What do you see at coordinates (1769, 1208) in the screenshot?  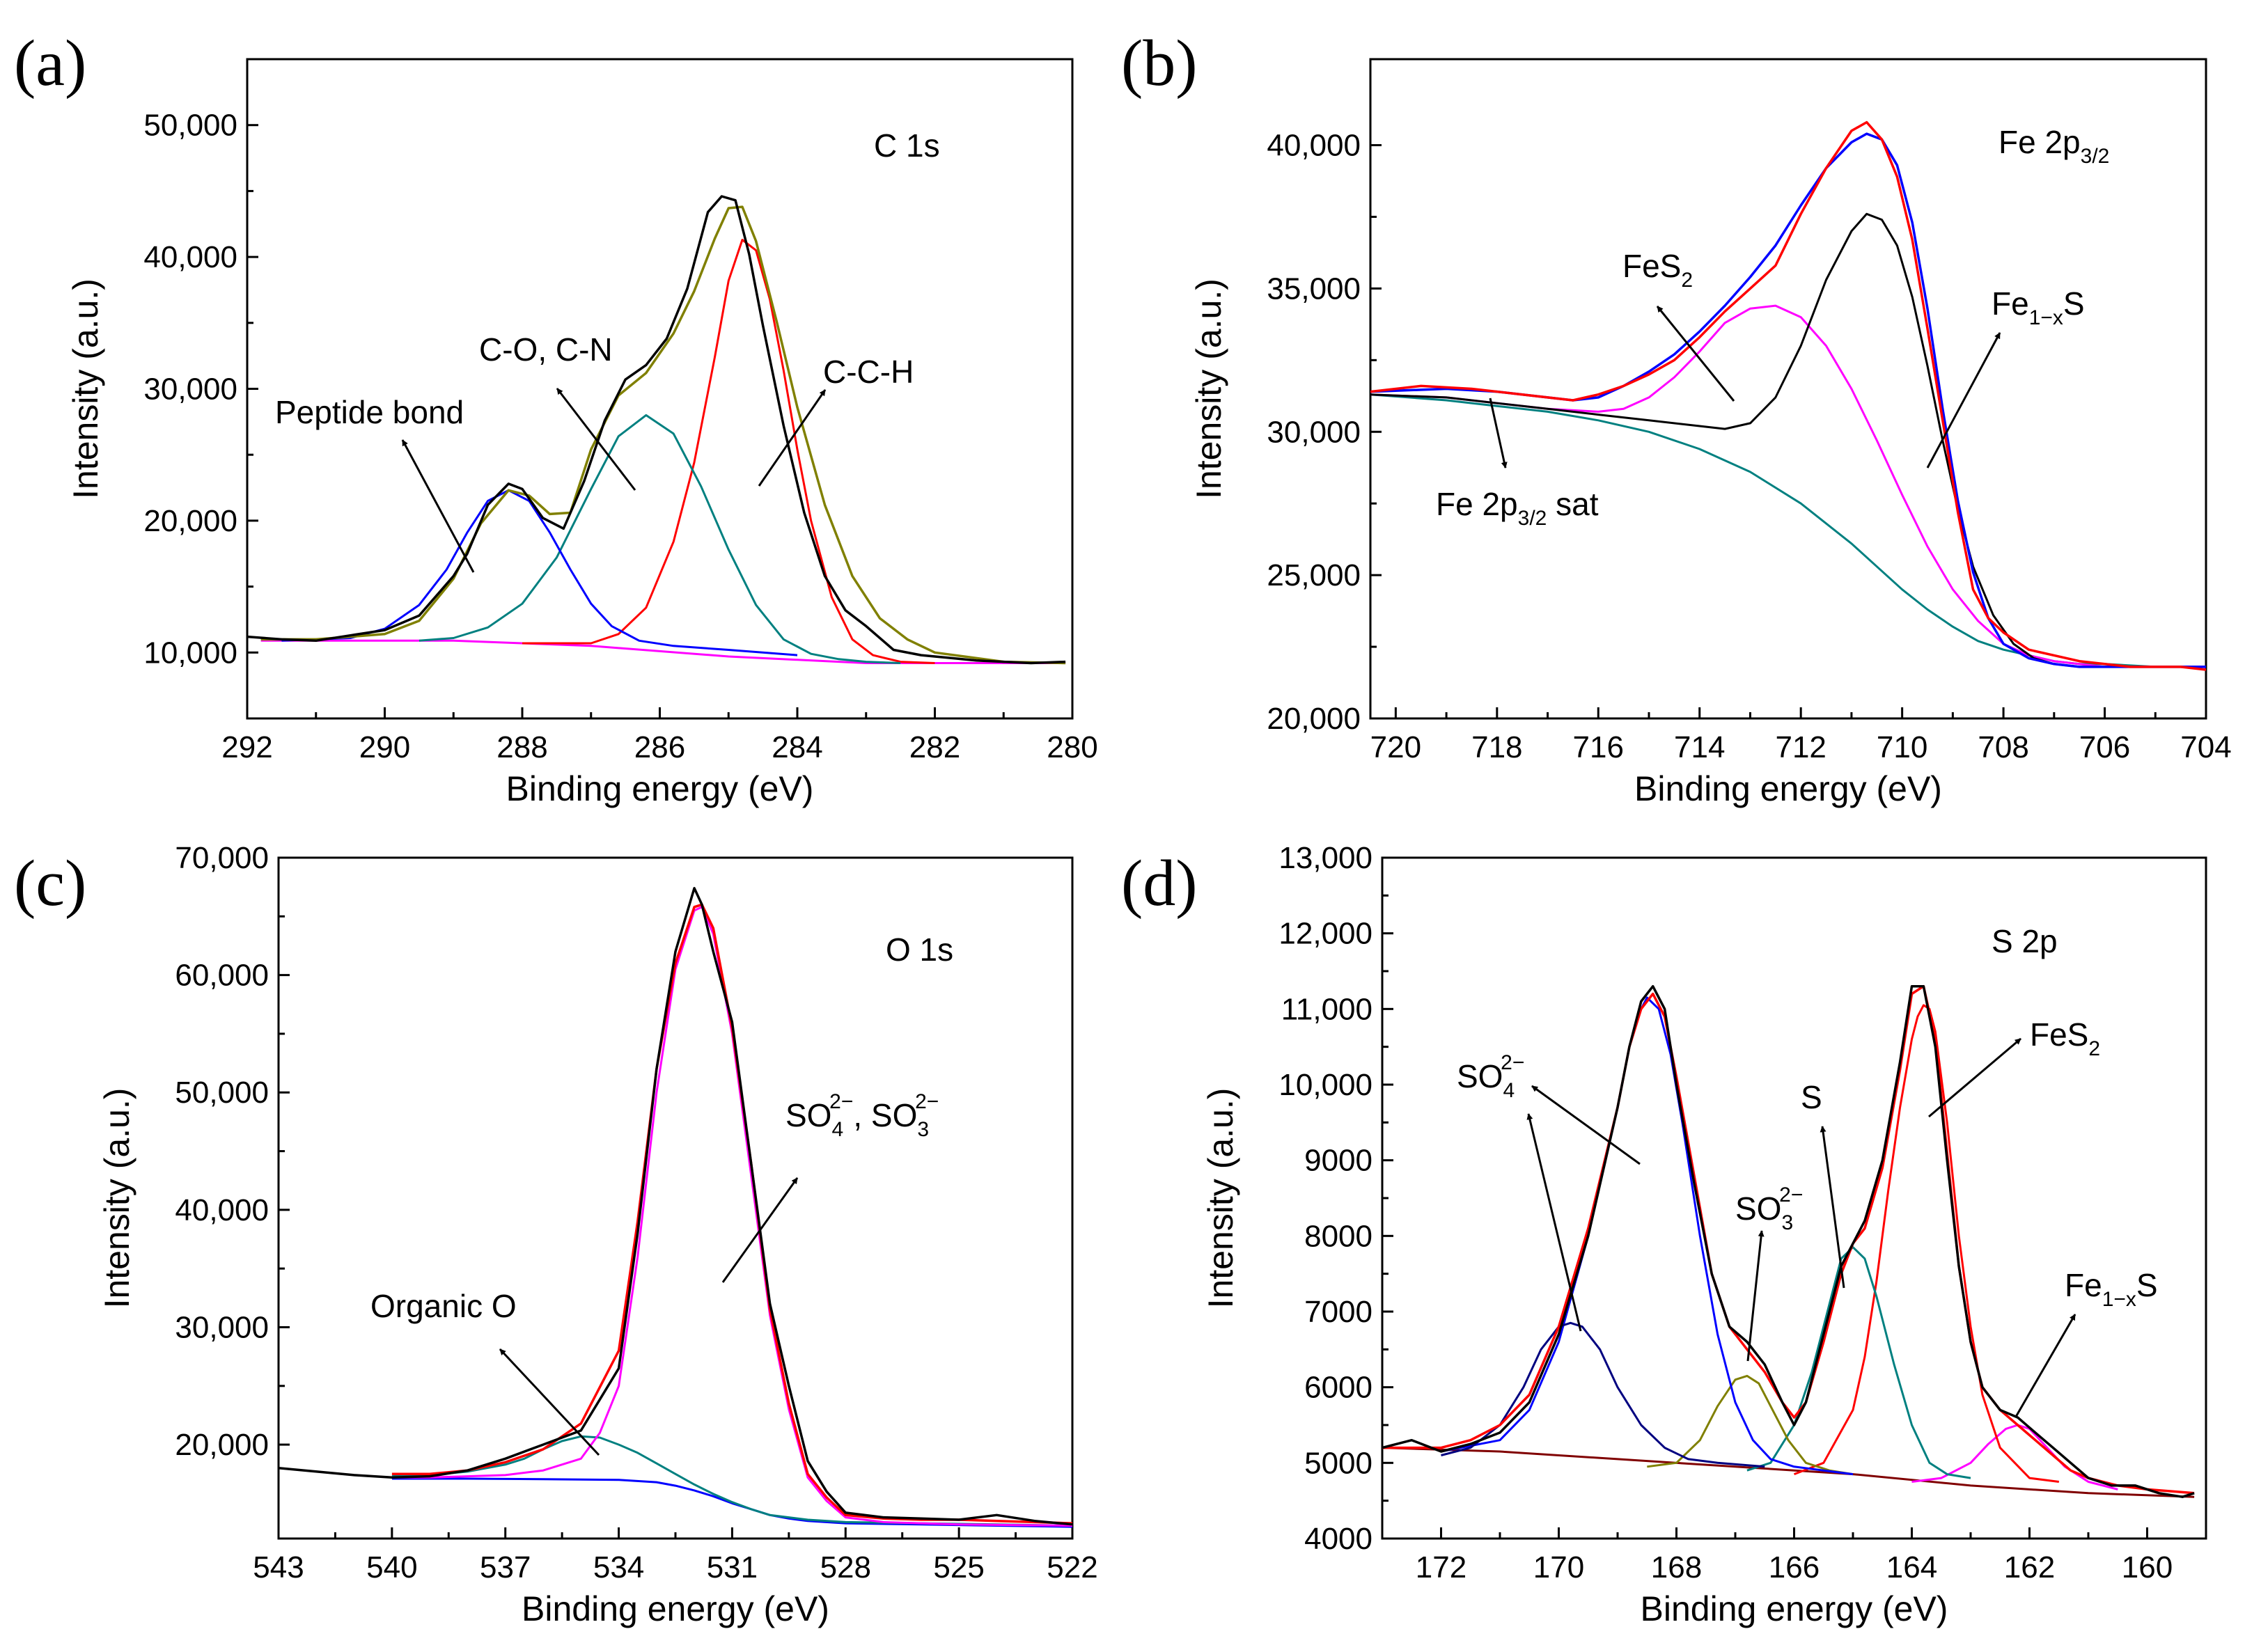 I see `panel-d-annotation-so3: SO32−` at bounding box center [1769, 1208].